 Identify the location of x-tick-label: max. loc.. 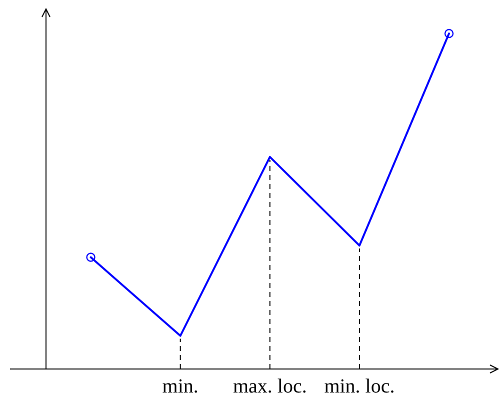
(269, 386).